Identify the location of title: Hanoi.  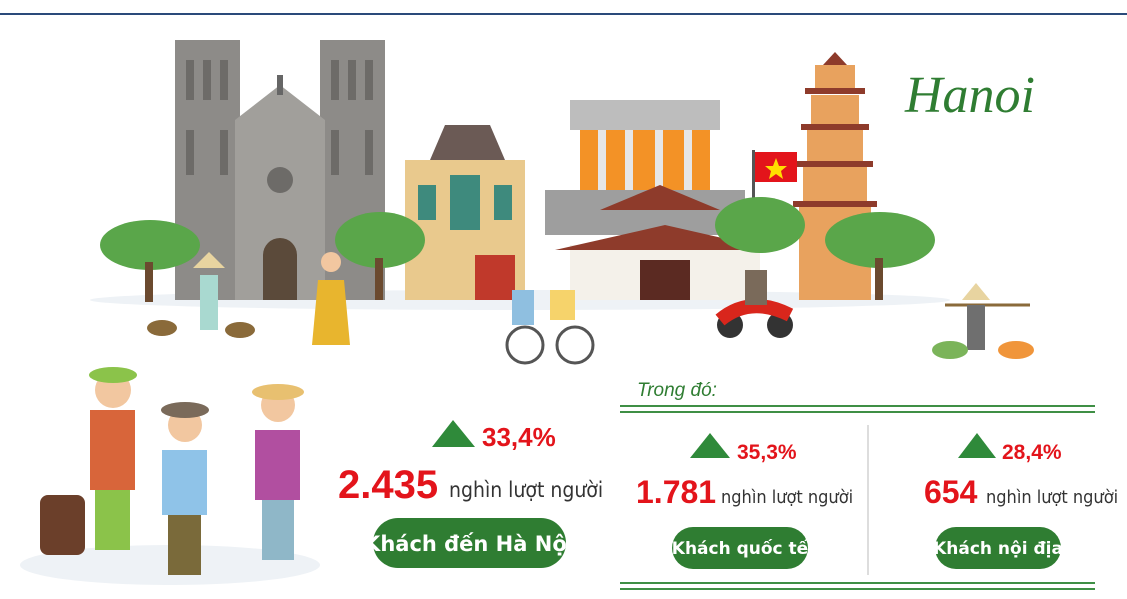
(969, 95).